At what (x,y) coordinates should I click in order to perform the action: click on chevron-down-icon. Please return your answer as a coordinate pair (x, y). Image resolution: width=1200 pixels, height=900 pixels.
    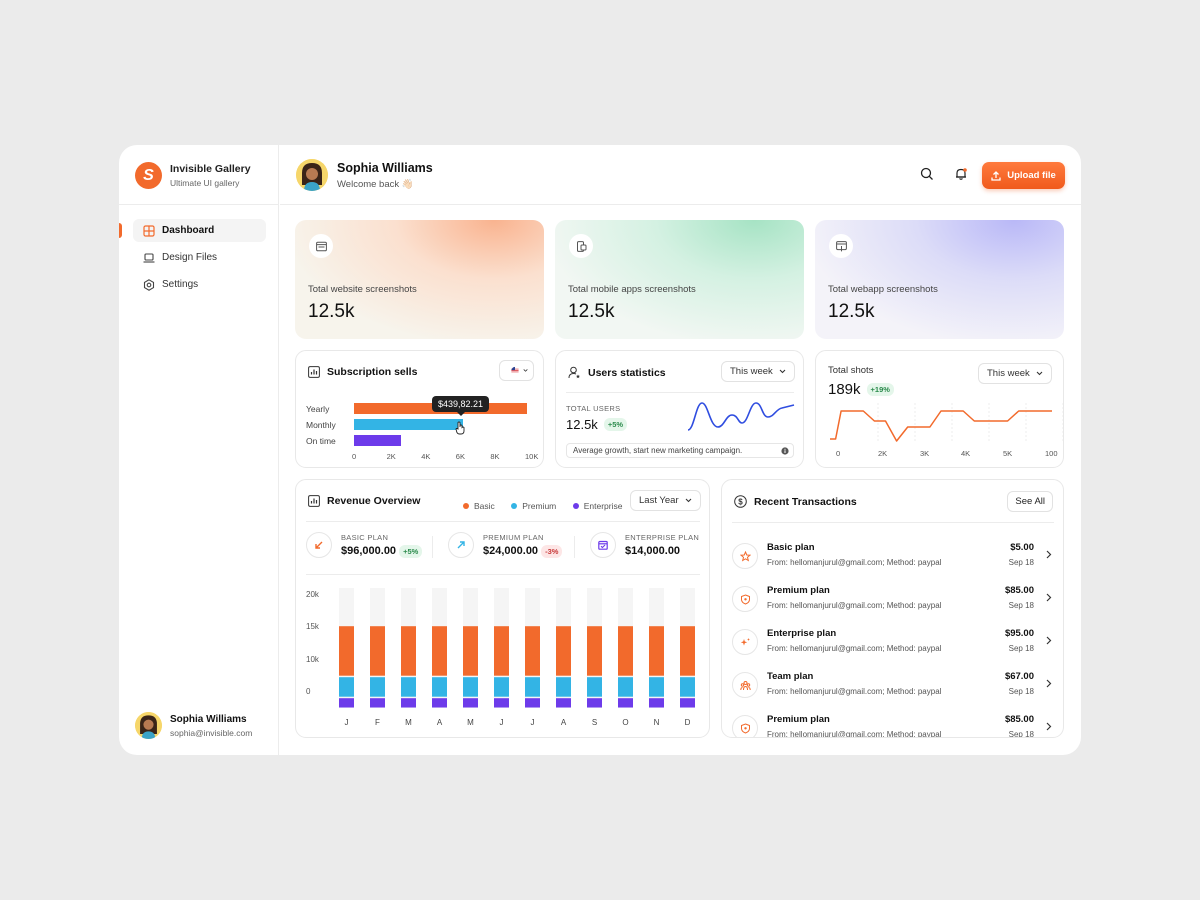
    Looking at the image, I should click on (688, 500).